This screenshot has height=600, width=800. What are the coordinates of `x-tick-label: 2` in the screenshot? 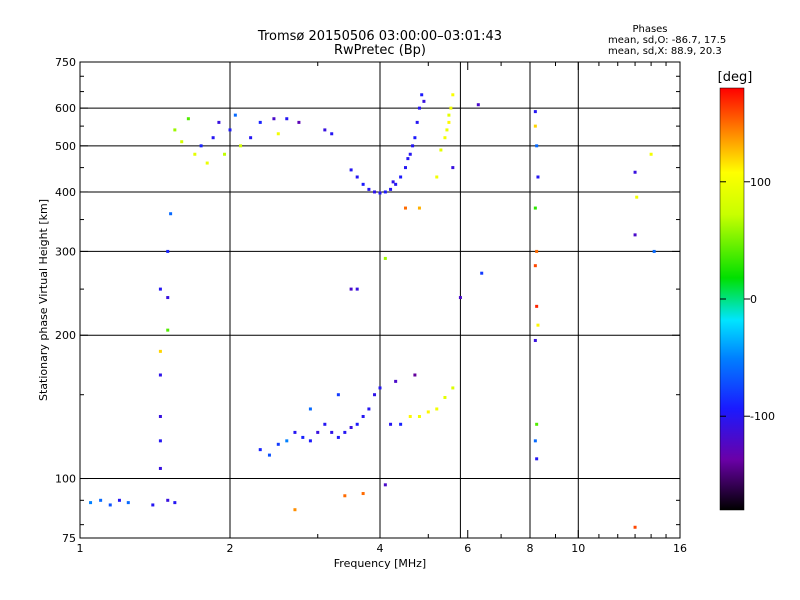 It's located at (230, 548).